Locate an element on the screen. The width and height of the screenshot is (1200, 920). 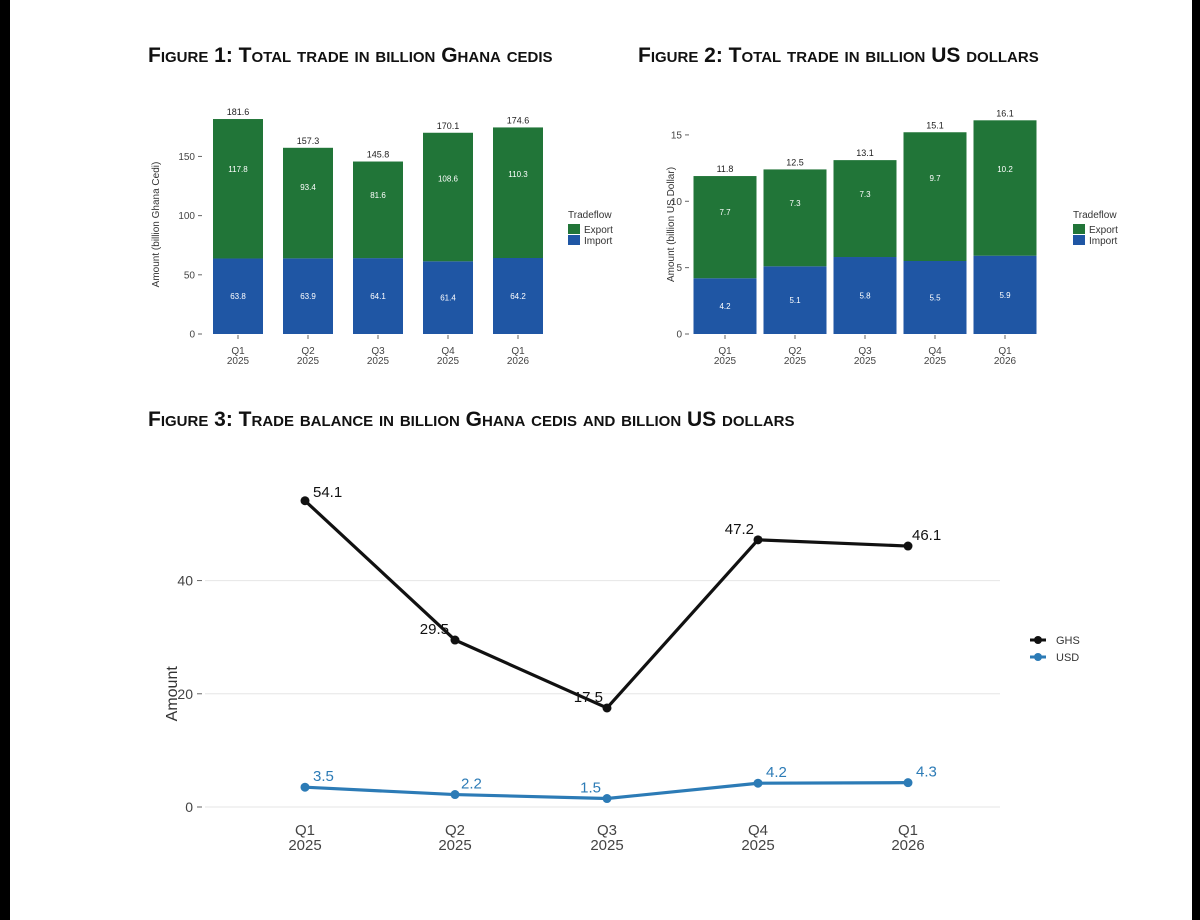
data-label-import: 5.9 is located at coordinates (1005, 295).